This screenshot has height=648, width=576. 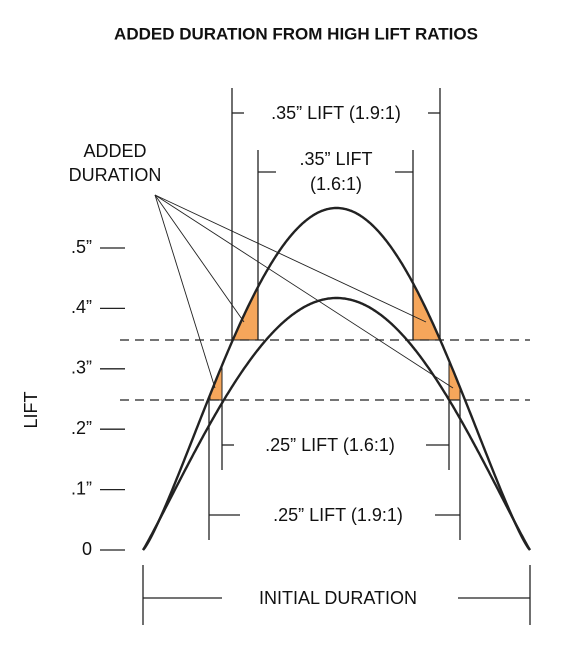 What do you see at coordinates (87, 549) in the screenshot?
I see `y-tick-label: 0` at bounding box center [87, 549].